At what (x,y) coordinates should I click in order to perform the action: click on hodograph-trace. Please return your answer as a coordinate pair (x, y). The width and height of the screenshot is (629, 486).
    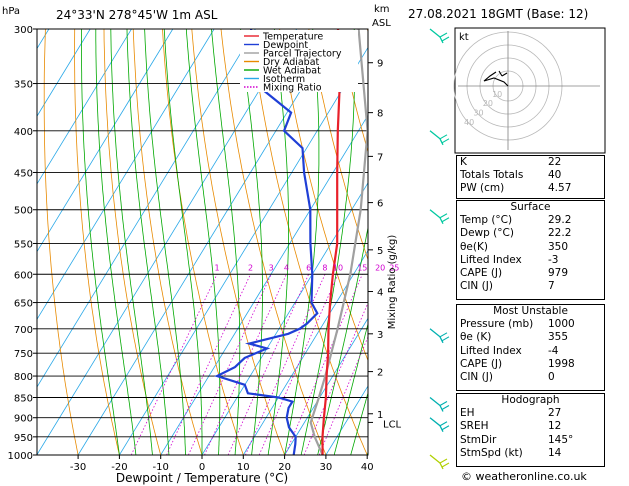
    Looking at the image, I should click on (496, 79).